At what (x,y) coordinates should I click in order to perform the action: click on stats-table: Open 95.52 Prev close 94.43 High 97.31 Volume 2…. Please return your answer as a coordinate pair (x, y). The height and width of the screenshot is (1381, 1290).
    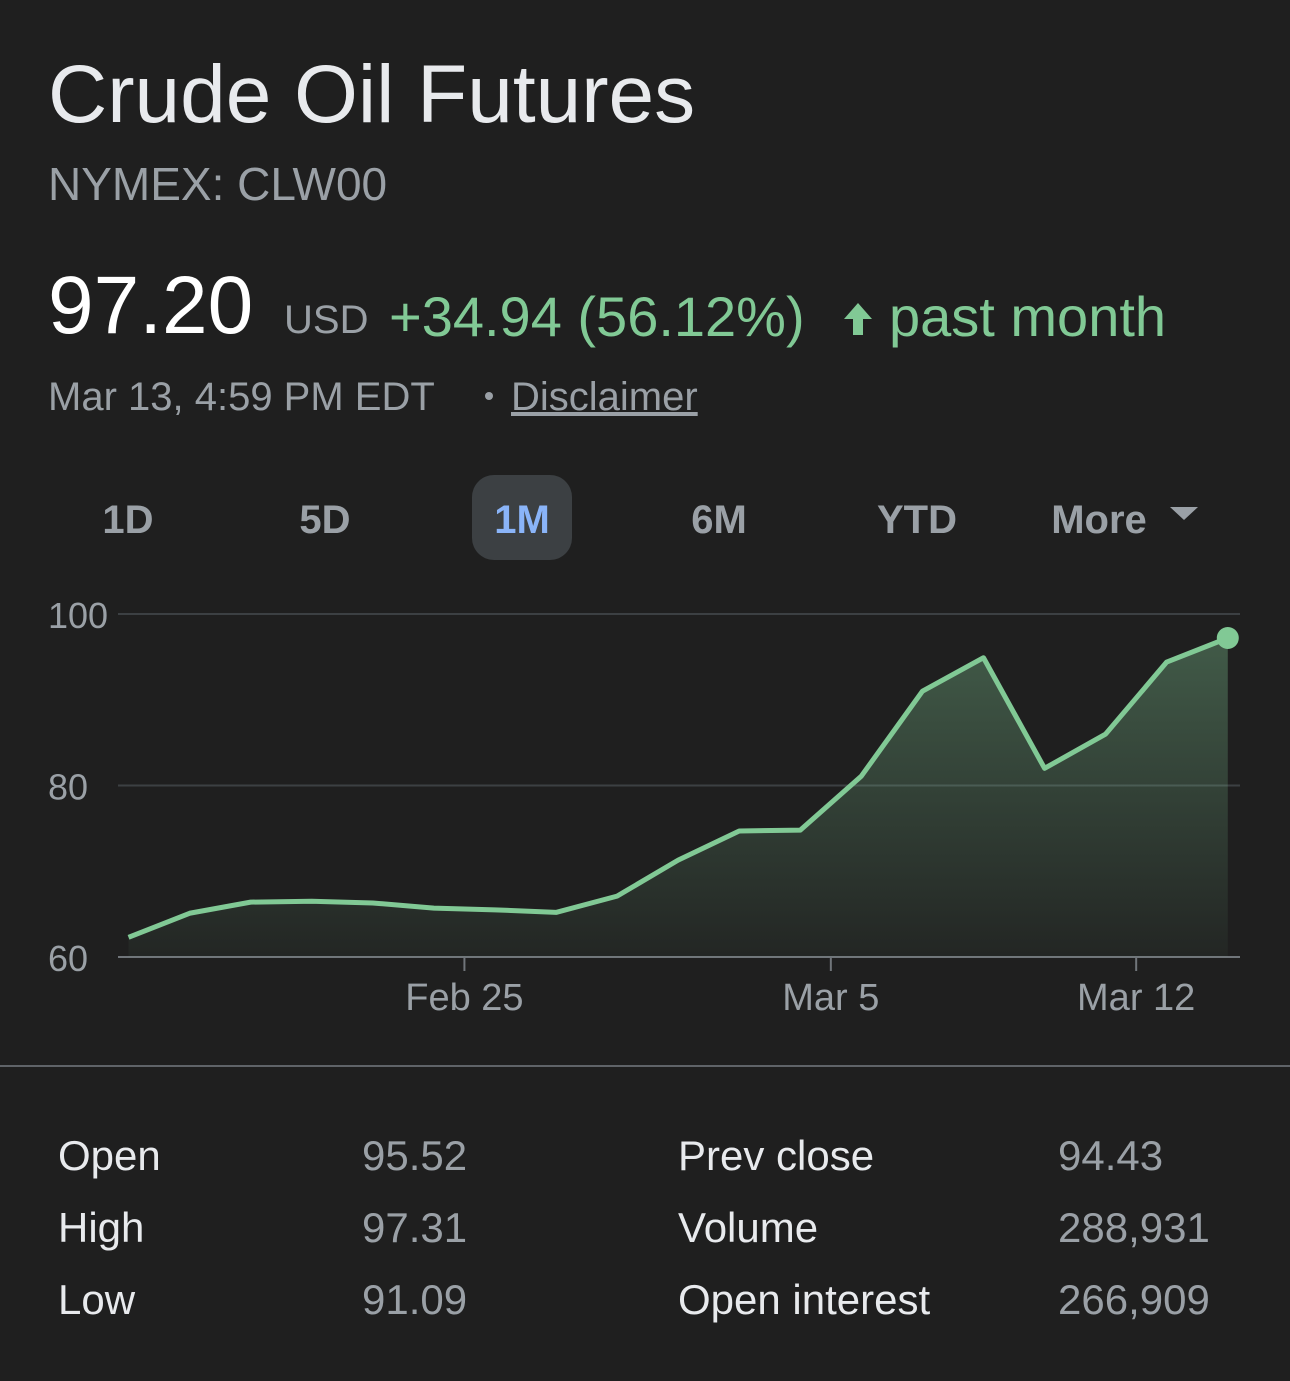
    Looking at the image, I should click on (634, 1227).